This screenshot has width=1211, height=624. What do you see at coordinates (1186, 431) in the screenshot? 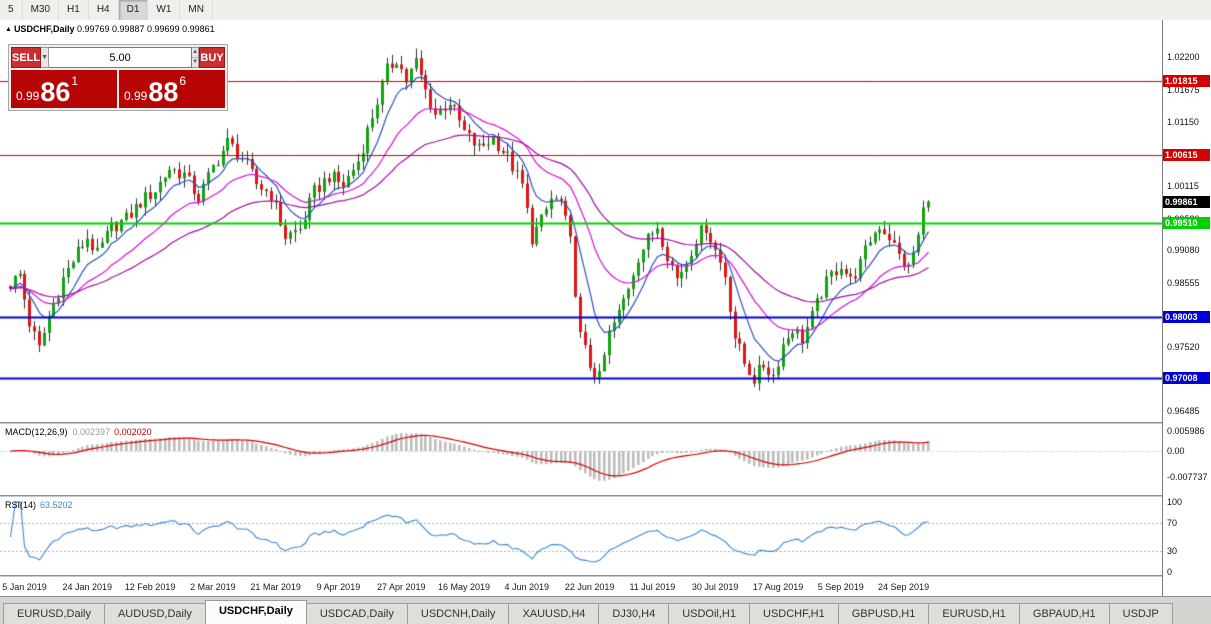
I see `price-axis-tick: 0.005986` at bounding box center [1186, 431].